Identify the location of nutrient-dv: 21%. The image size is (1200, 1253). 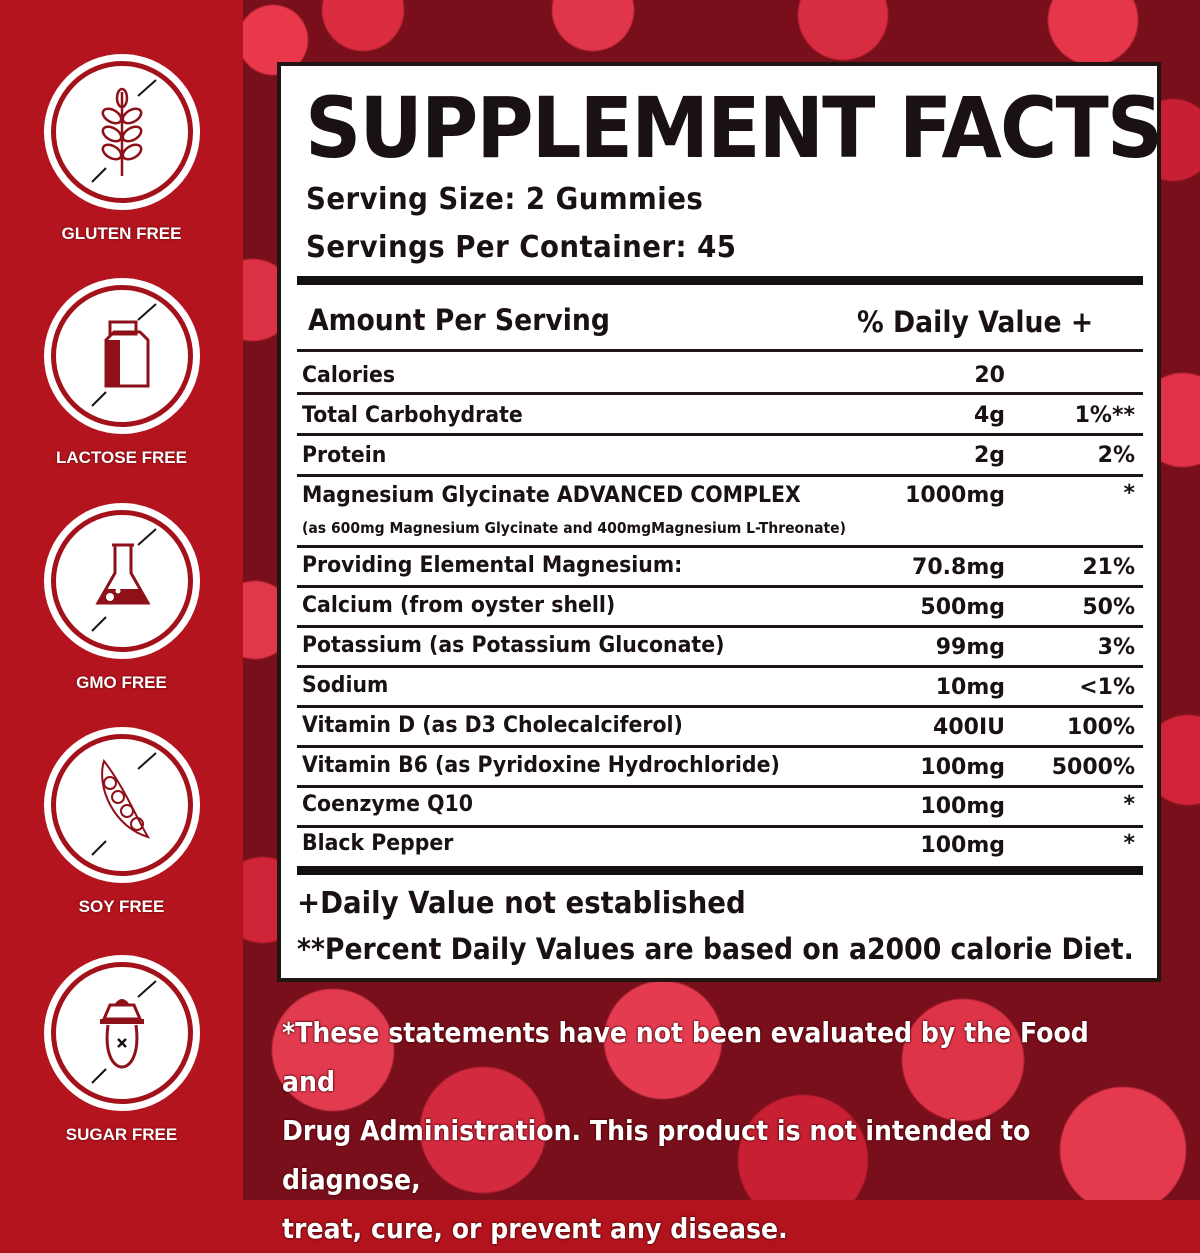
(1108, 567).